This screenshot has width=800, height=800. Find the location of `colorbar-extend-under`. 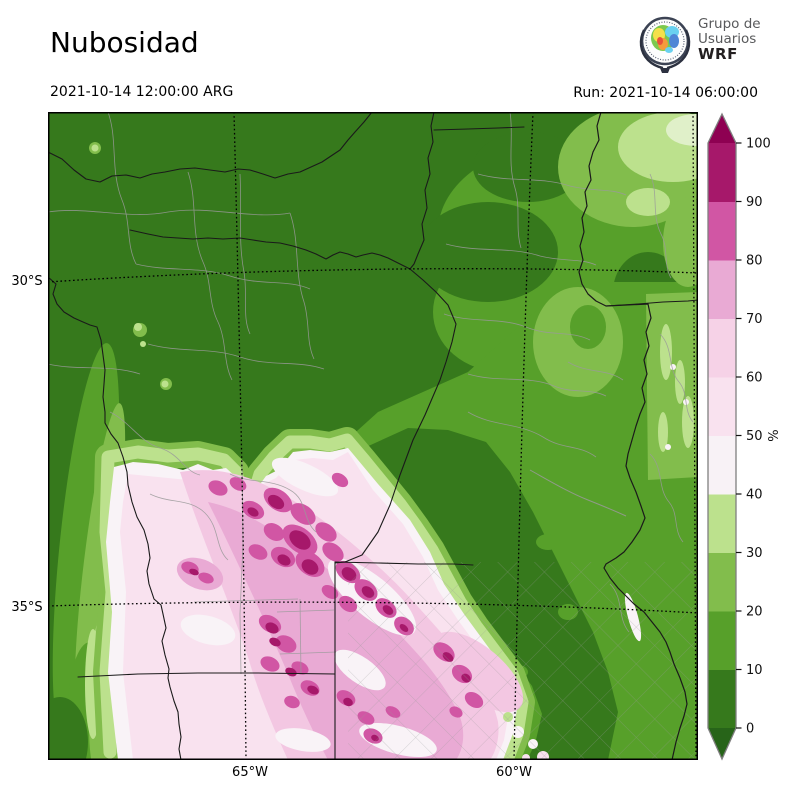

colorbar-extend-under is located at coordinates (722, 743).